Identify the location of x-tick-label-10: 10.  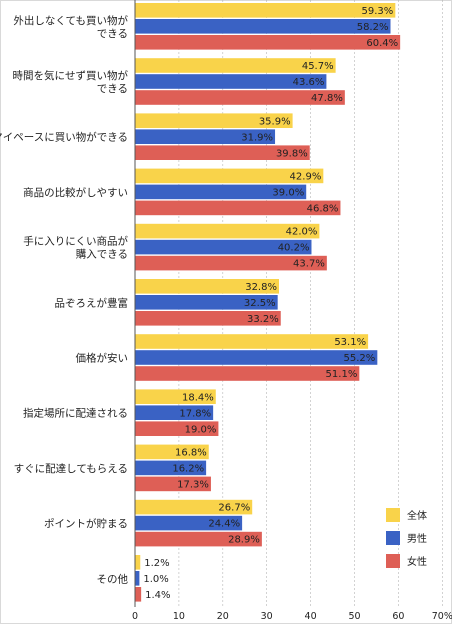
(179, 616).